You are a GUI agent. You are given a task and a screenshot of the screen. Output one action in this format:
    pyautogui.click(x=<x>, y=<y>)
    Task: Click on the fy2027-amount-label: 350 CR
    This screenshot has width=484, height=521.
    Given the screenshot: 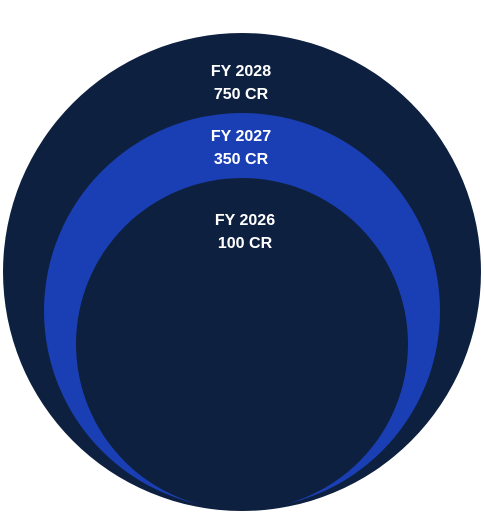 What is the action you would take?
    pyautogui.click(x=241, y=159)
    